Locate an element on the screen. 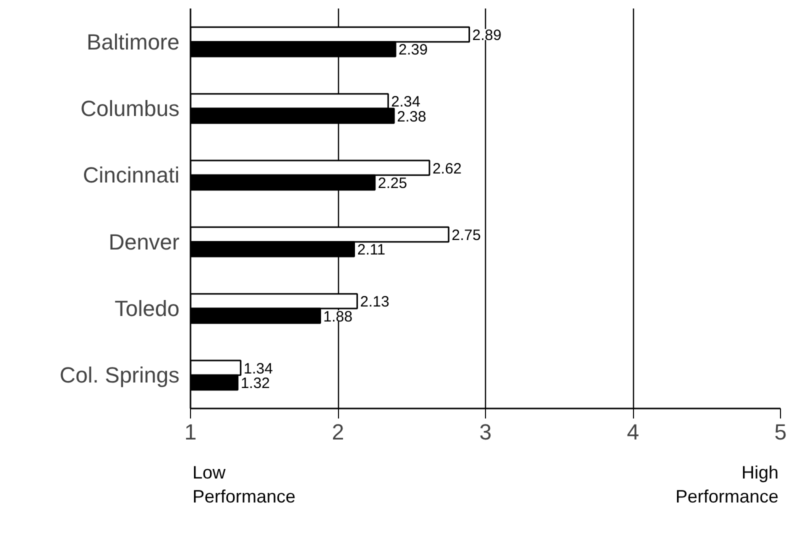 The width and height of the screenshot is (792, 543). data-label: 2.89 is located at coordinates (487, 35).